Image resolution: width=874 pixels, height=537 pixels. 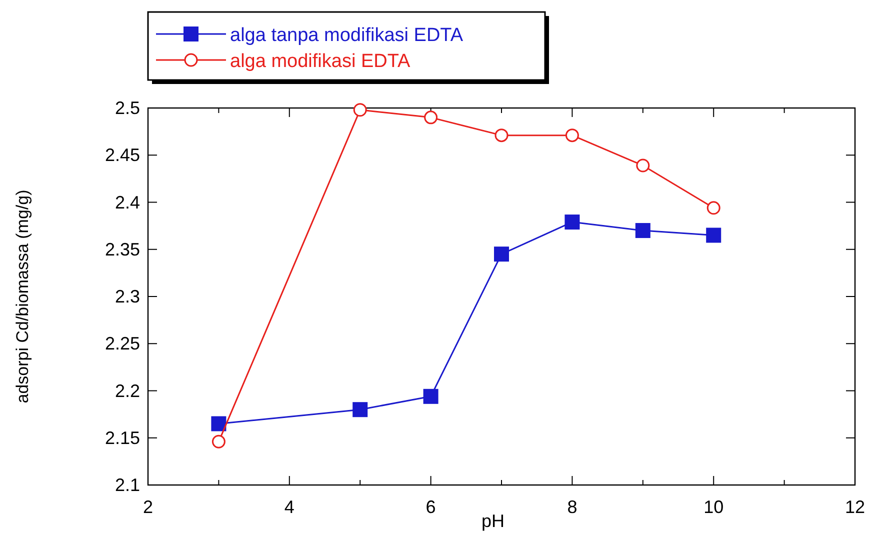 What do you see at coordinates (127, 390) in the screenshot?
I see `y-tick-label: 2.2` at bounding box center [127, 390].